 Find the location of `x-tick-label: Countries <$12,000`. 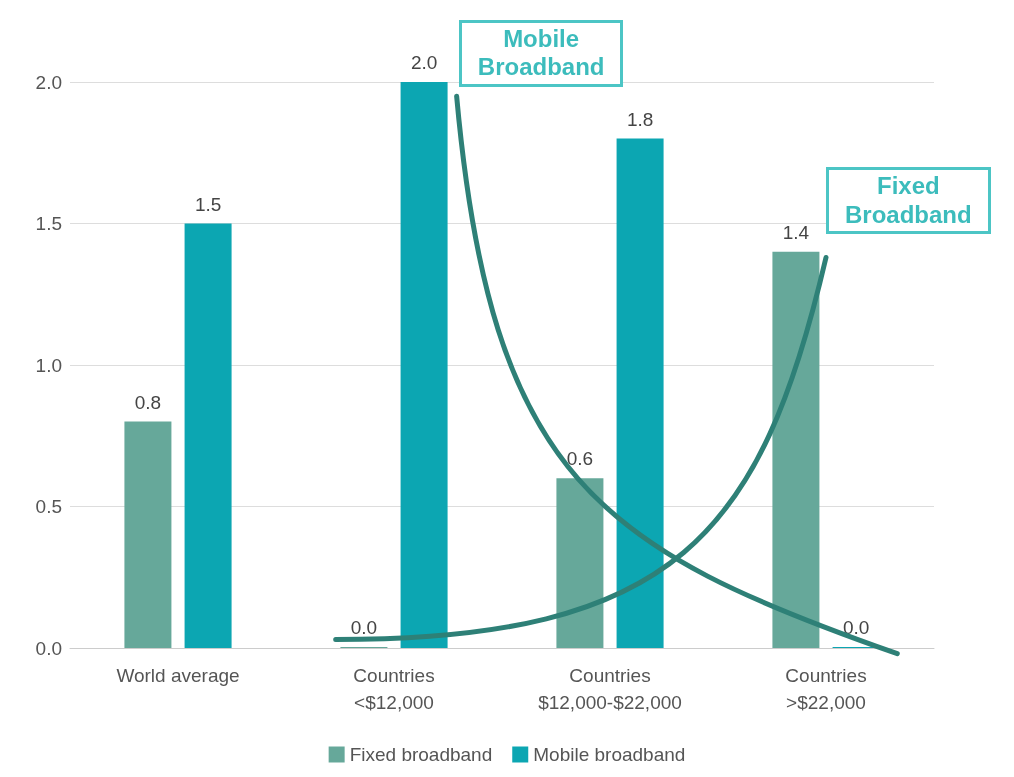

x-tick-label: Countries <$12,000 is located at coordinates (394, 689).